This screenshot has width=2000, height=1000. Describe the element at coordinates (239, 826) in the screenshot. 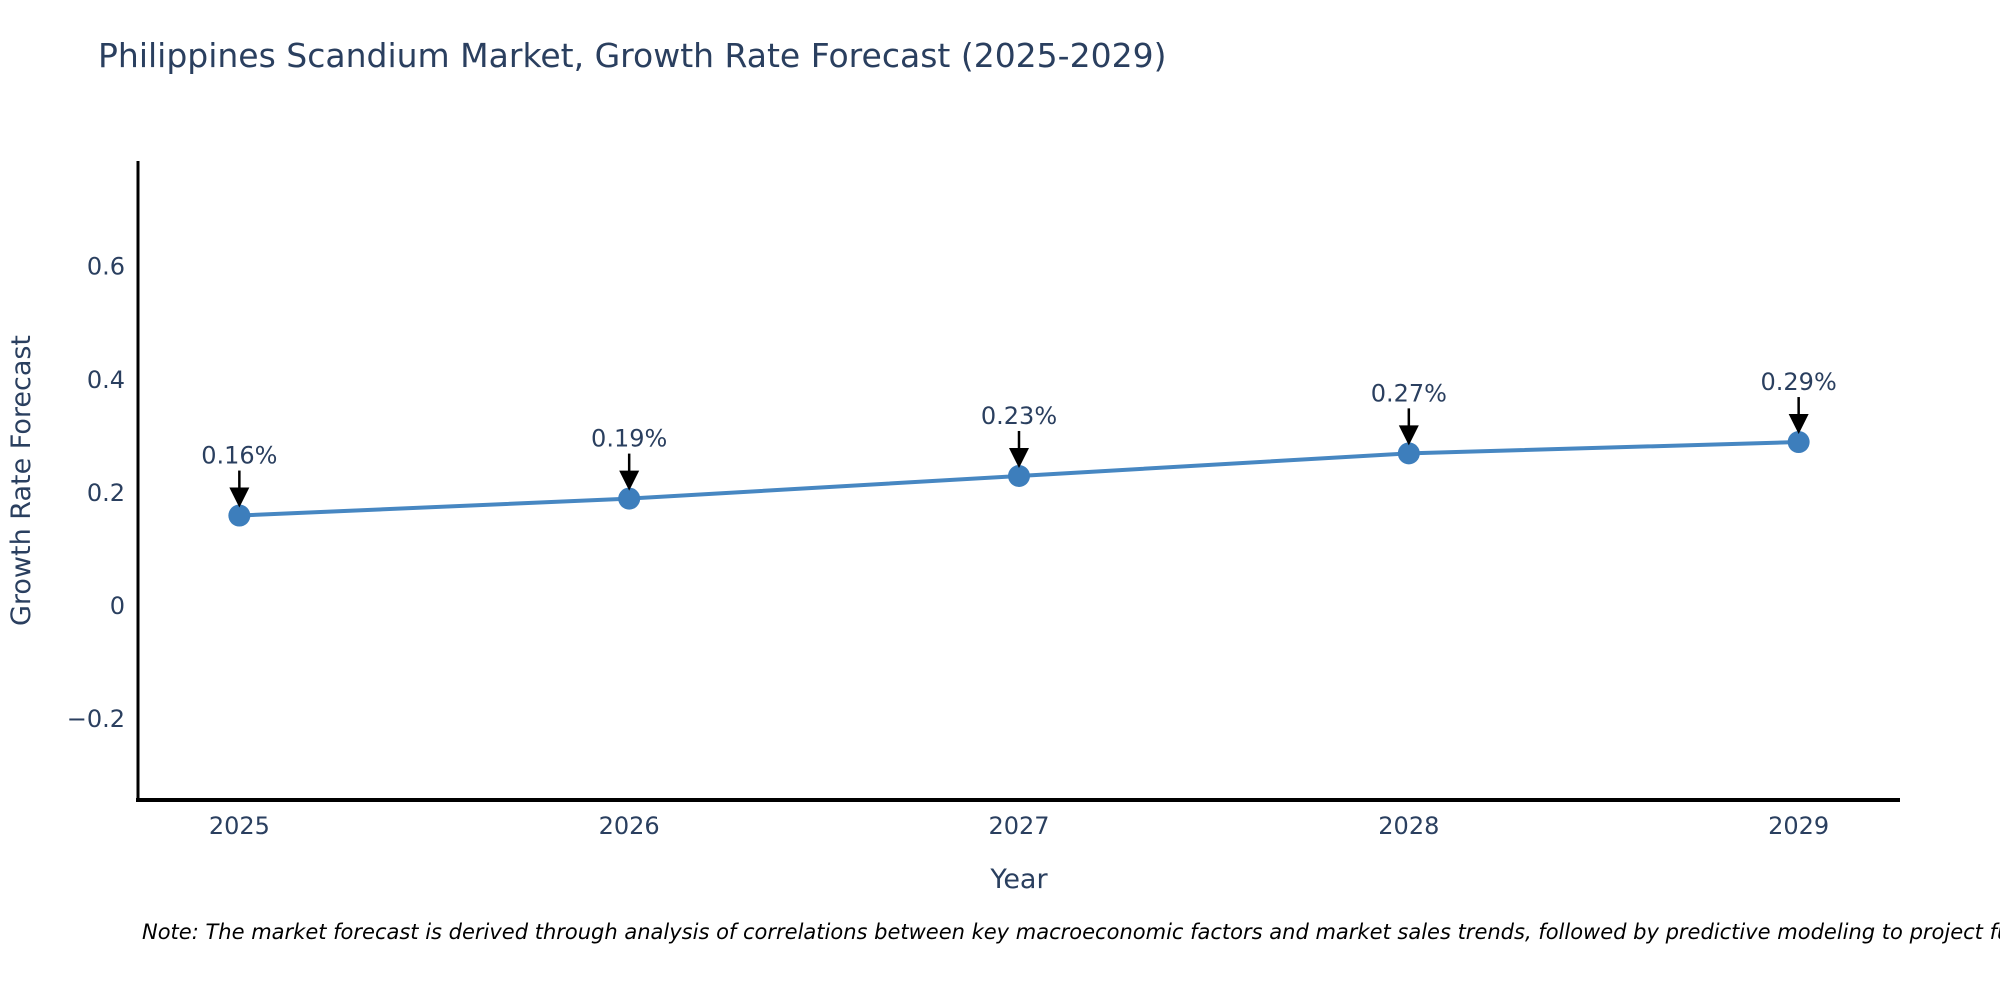

I see `x-tick-label: 2025` at that location.